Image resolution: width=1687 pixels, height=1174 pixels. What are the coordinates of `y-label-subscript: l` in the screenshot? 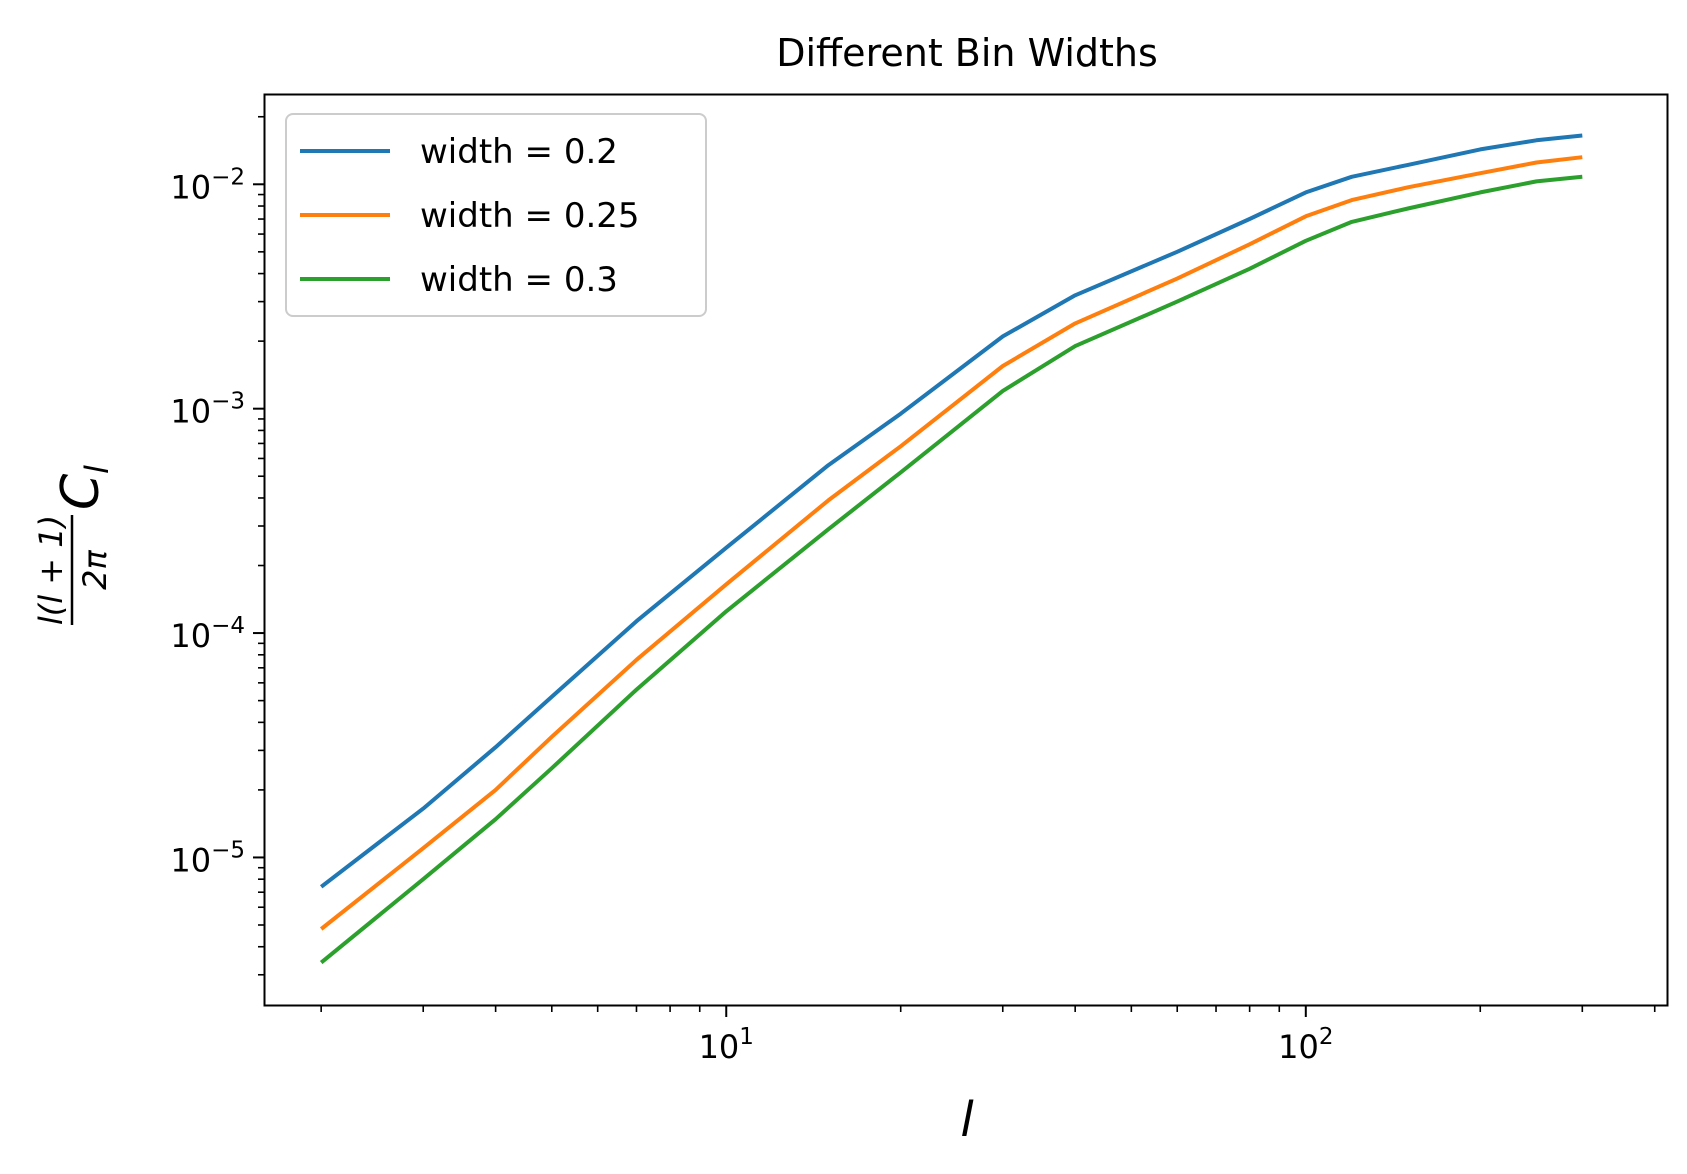 It's located at (97, 469).